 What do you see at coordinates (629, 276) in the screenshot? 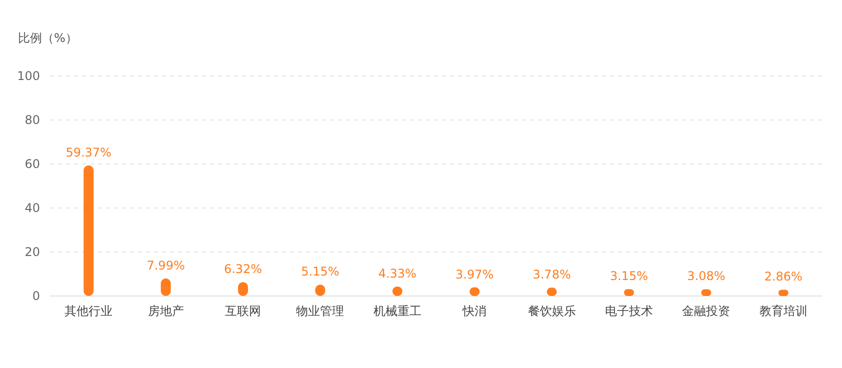
I see `data-label: 3.15%` at bounding box center [629, 276].